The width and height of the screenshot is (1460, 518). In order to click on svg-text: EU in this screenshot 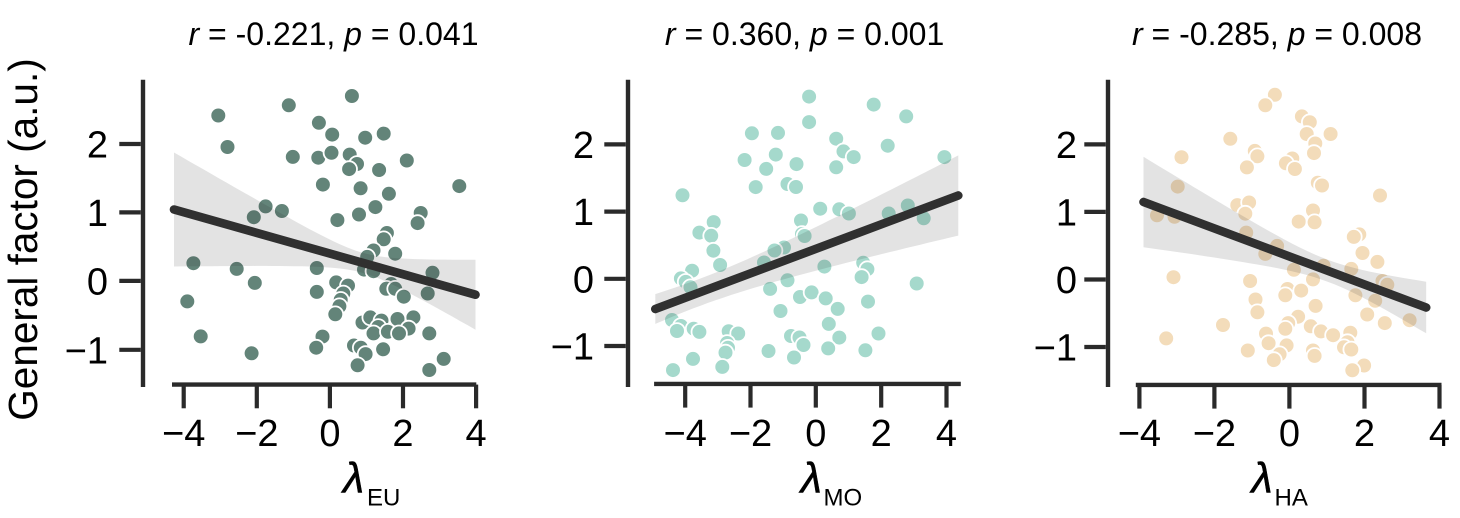, I will do `click(383, 498)`.